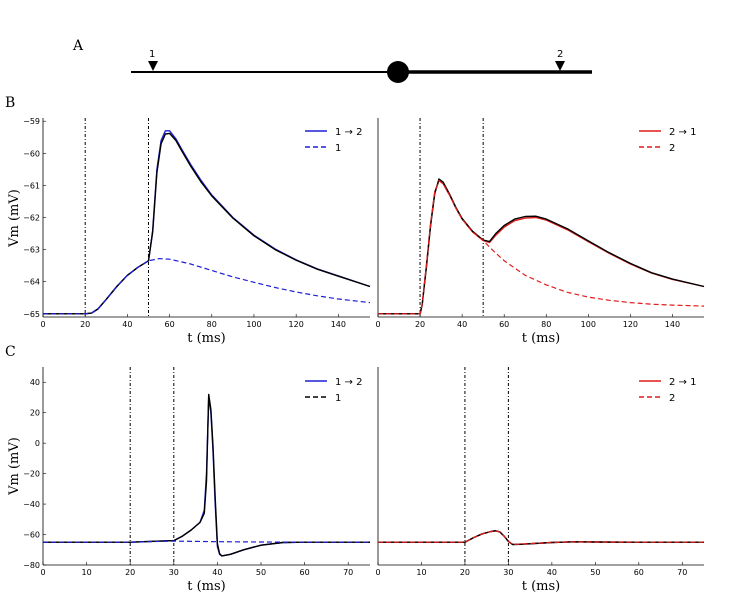  I want to click on y-tick-label: 40, so click(35, 382).